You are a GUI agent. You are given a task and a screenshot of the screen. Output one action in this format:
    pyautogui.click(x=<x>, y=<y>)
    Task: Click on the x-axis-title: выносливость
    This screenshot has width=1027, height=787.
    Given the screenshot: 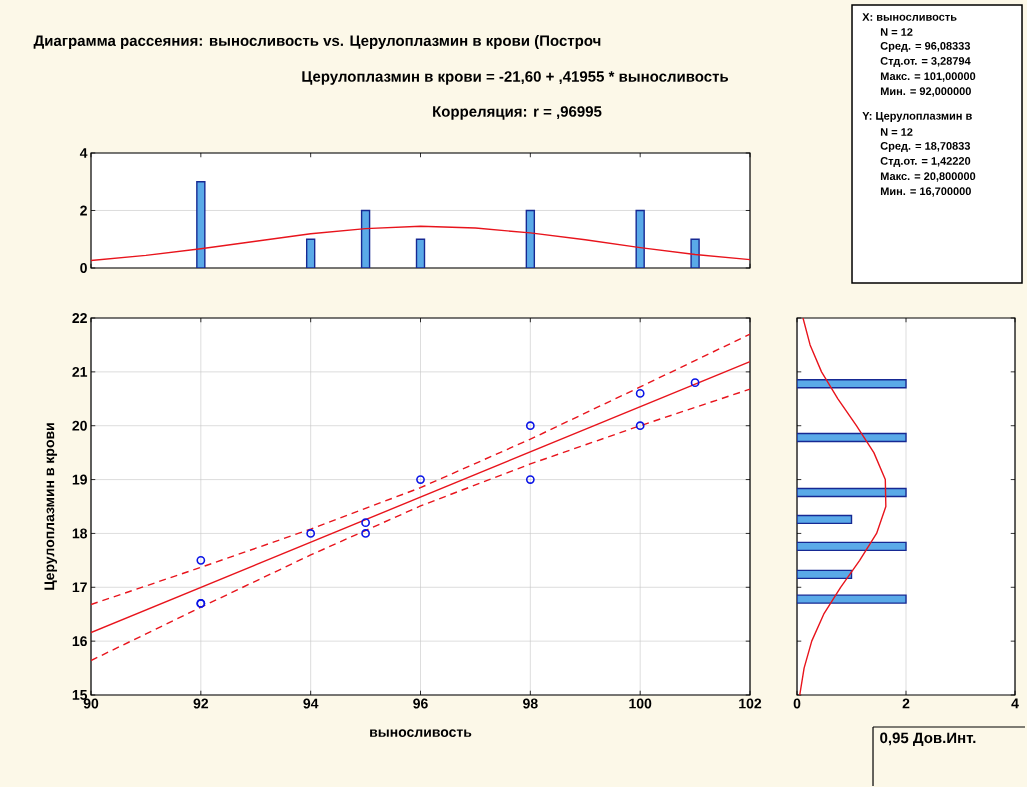 What is the action you would take?
    pyautogui.click(x=421, y=733)
    